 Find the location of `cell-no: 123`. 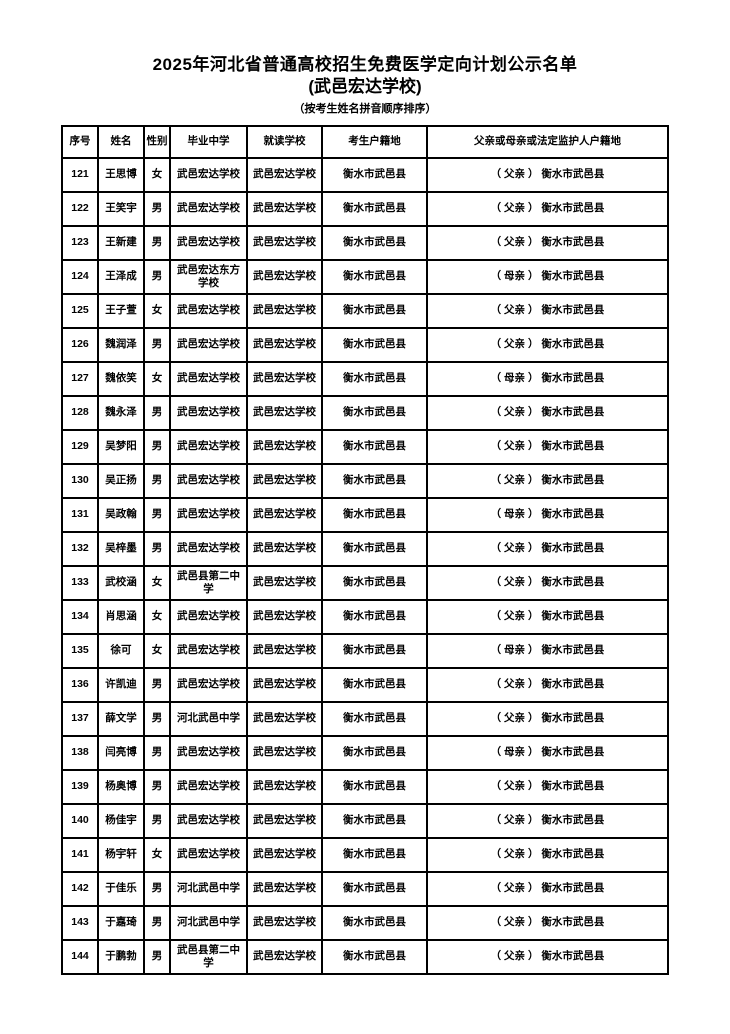

cell-no: 123 is located at coordinates (80, 242).